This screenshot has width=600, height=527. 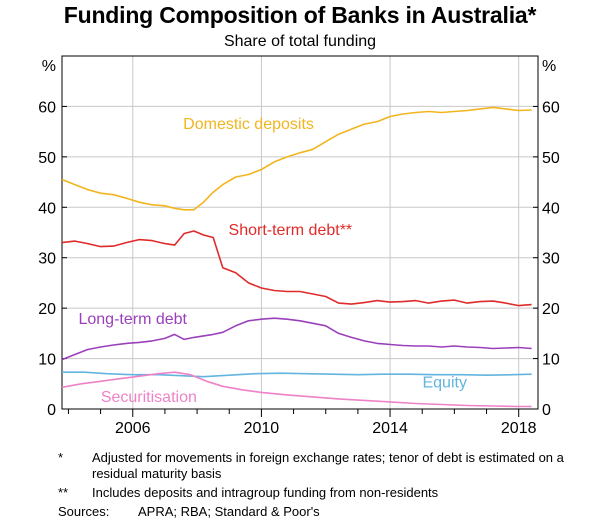 What do you see at coordinates (47, 309) in the screenshot?
I see `y-tick-left-20: 20` at bounding box center [47, 309].